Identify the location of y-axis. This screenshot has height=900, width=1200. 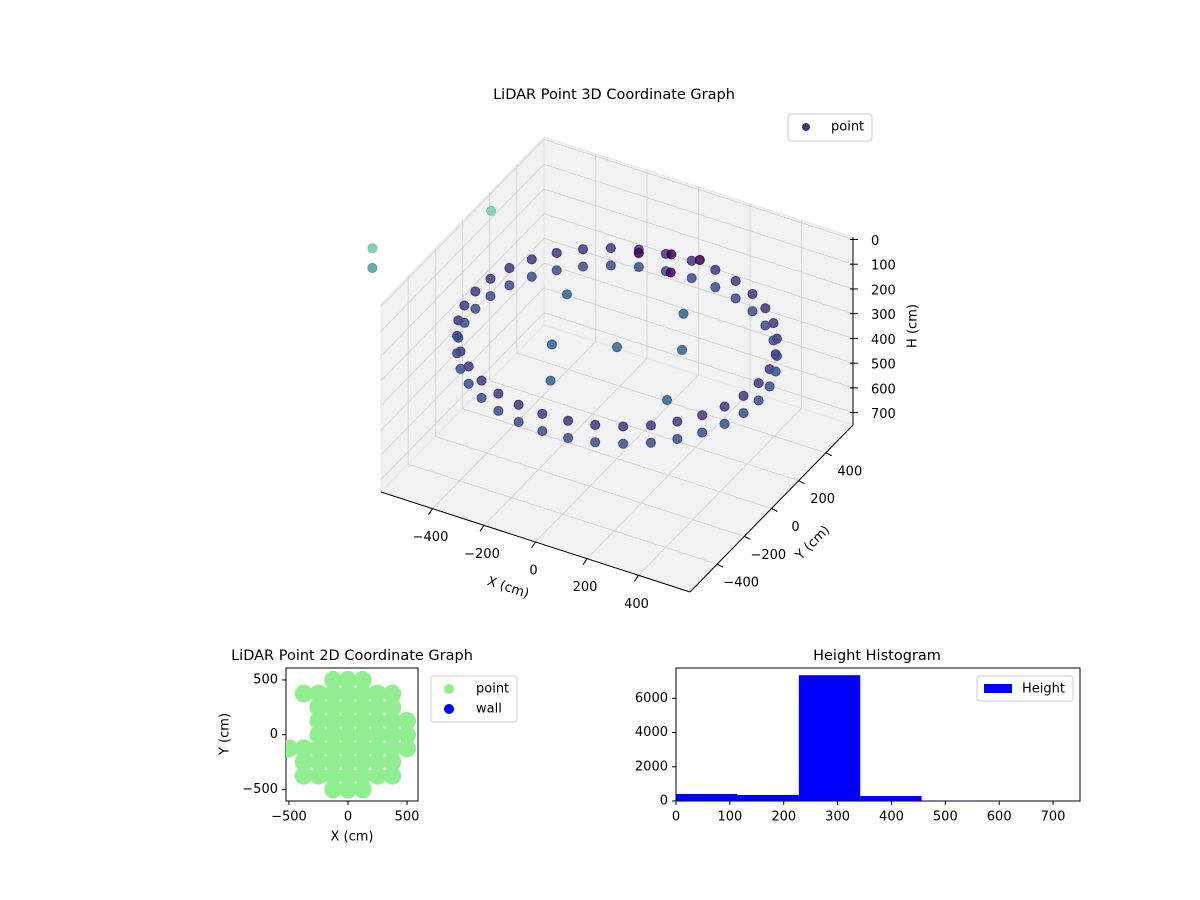
(771, 508).